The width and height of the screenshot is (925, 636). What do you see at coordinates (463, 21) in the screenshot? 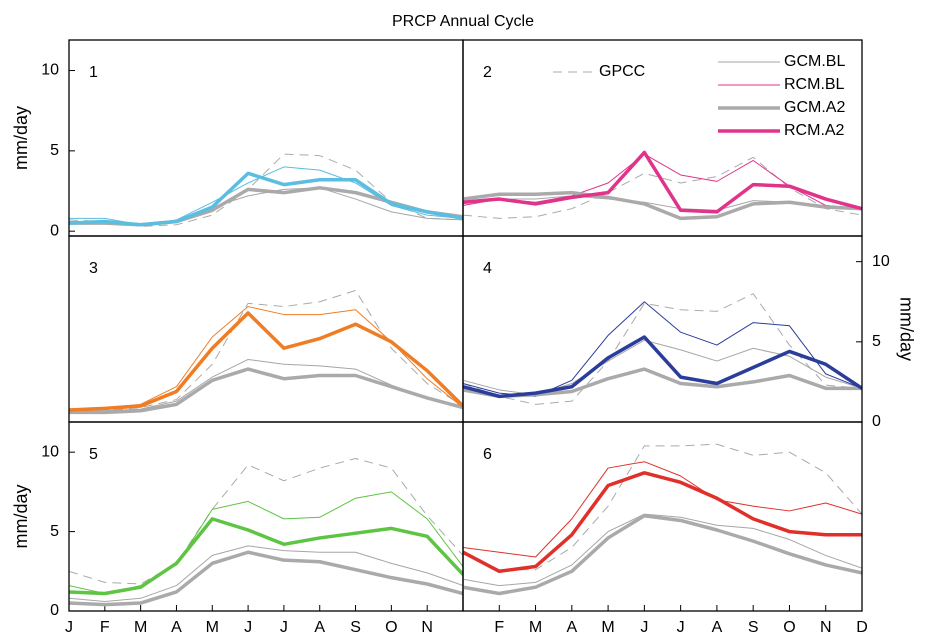
I see `figure-title: PRCP Annual Cycle` at bounding box center [463, 21].